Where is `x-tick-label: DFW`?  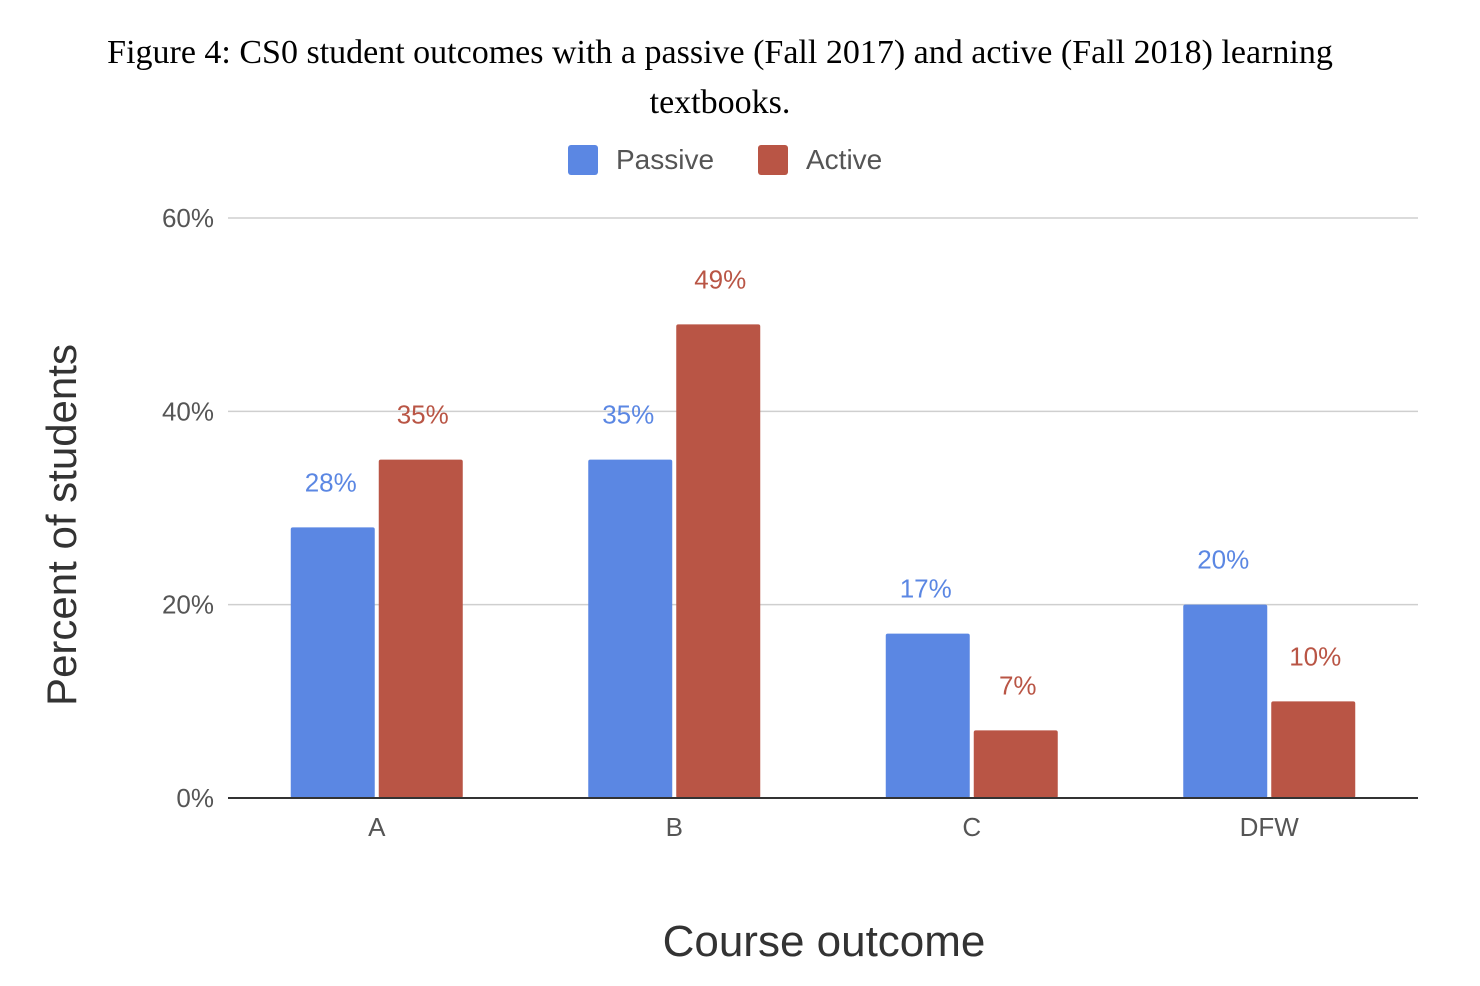 x-tick-label: DFW is located at coordinates (1270, 827).